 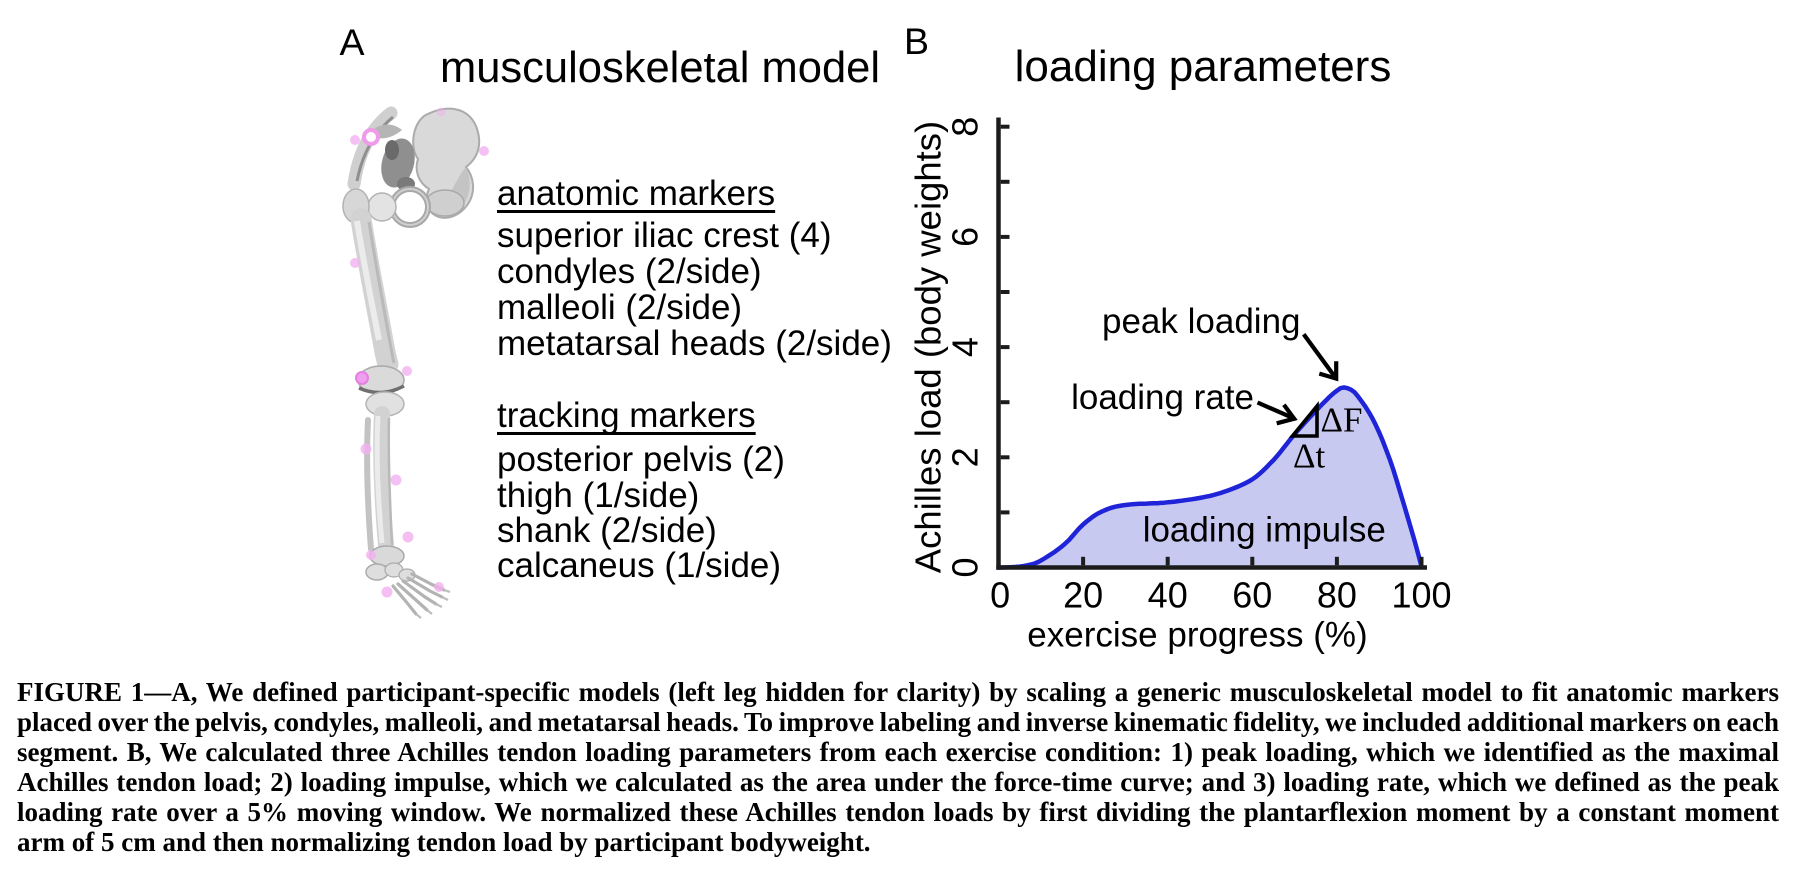 I want to click on svg-text: 100, so click(x=1421, y=595).